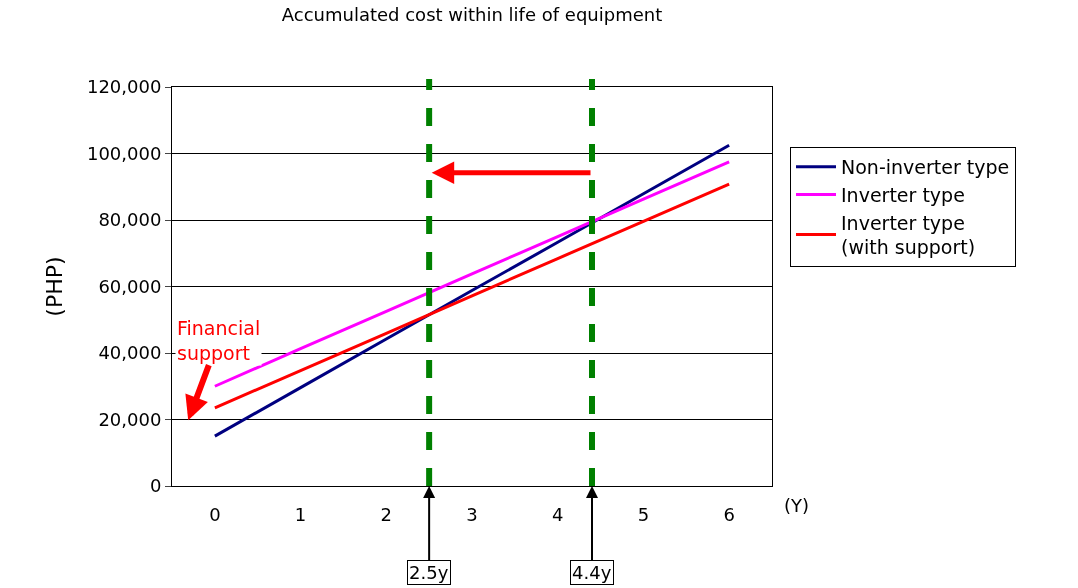 The width and height of the screenshot is (1078, 588). What do you see at coordinates (903, 194) in the screenshot?
I see `legend-label: Inverter type` at bounding box center [903, 194].